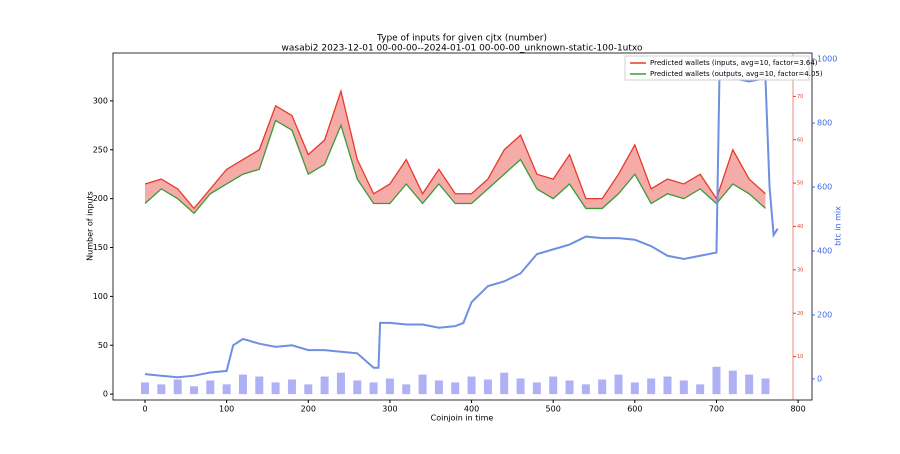 The width and height of the screenshot is (900, 454). What do you see at coordinates (800, 184) in the screenshot?
I see `y3-tick-label: 50` at bounding box center [800, 184].